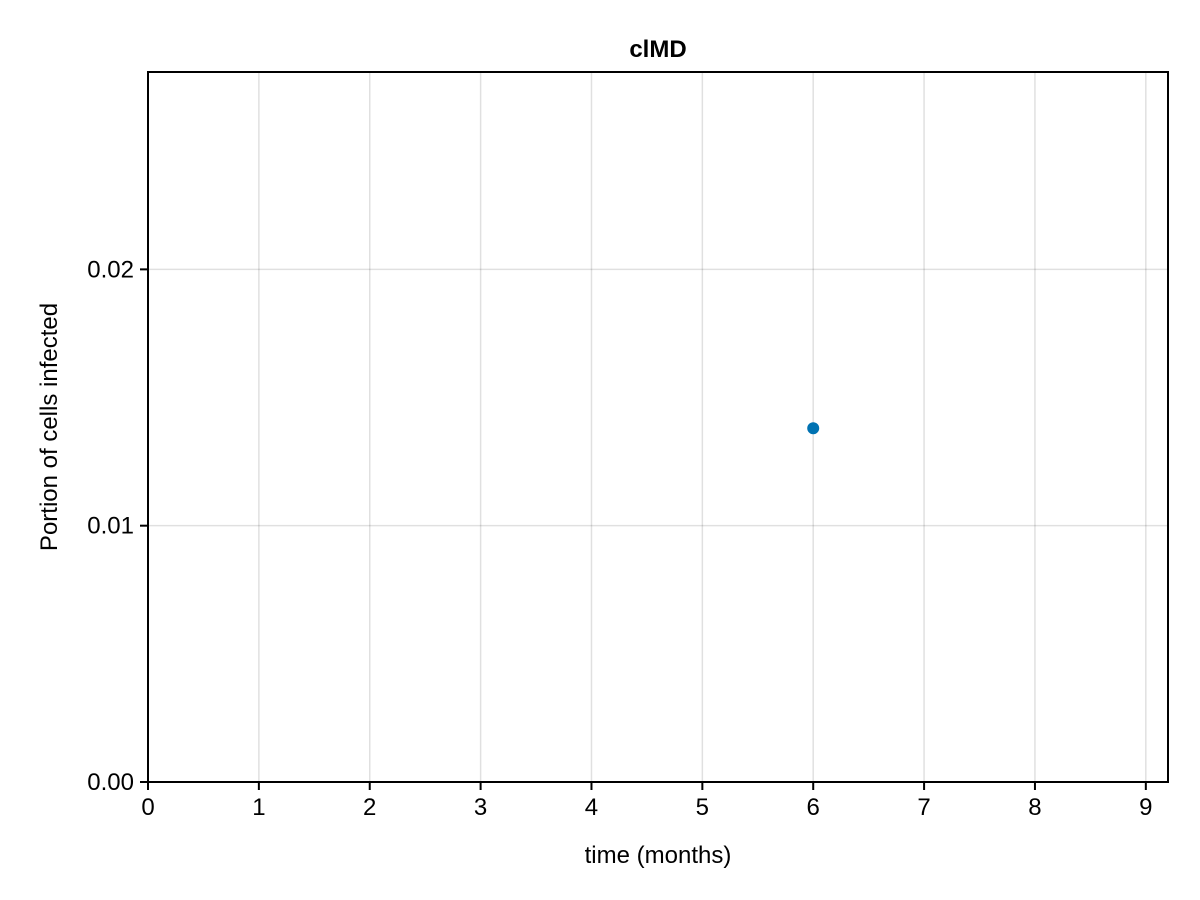 The image size is (1200, 900). Describe the element at coordinates (1034, 807) in the screenshot. I see `x-tick-label: 8` at that location.